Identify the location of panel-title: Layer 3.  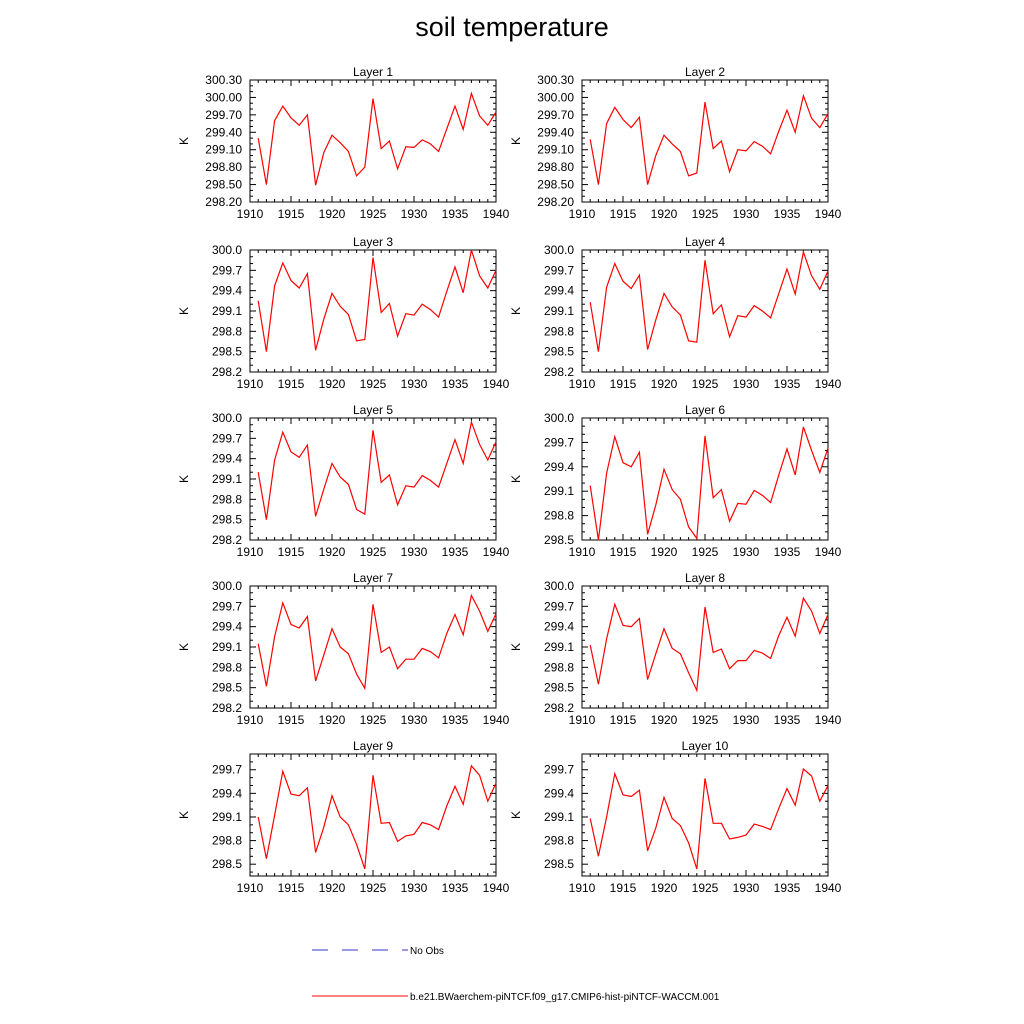
(373, 242).